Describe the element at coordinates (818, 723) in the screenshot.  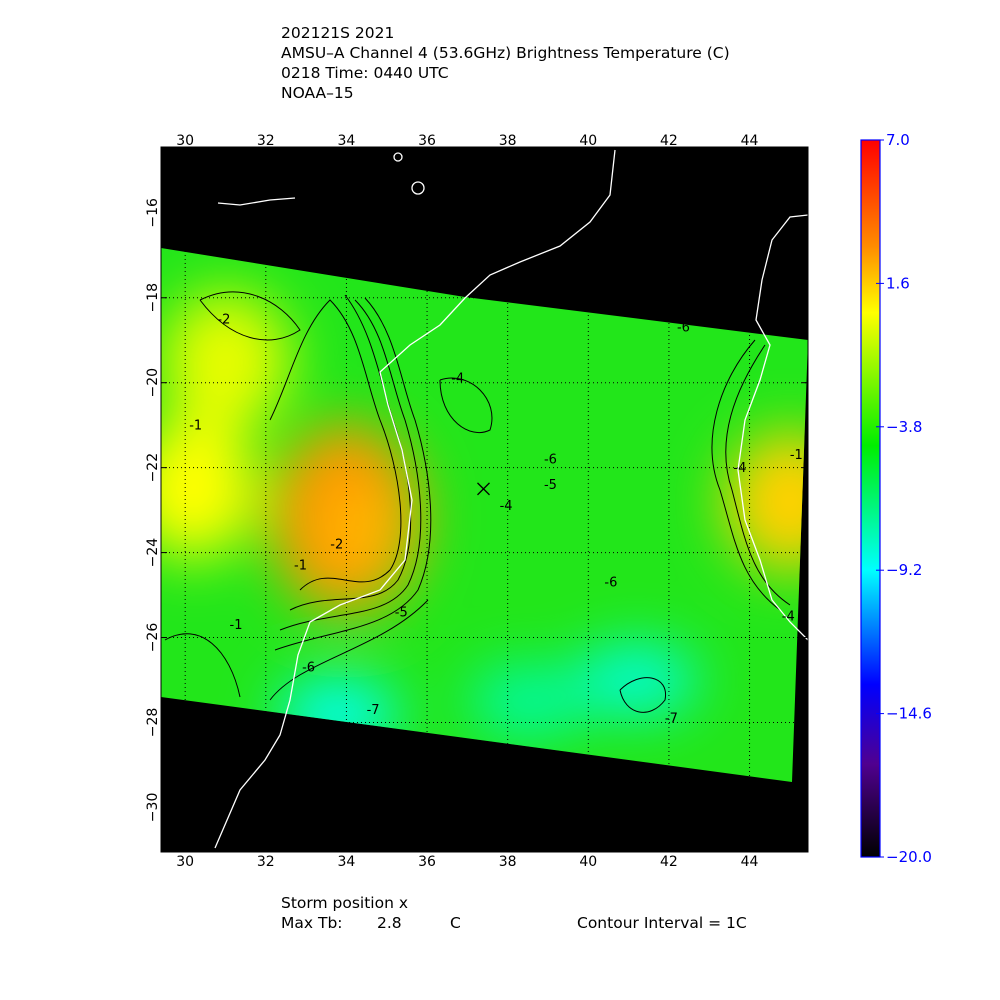
I see `tick-label-right: −28` at that location.